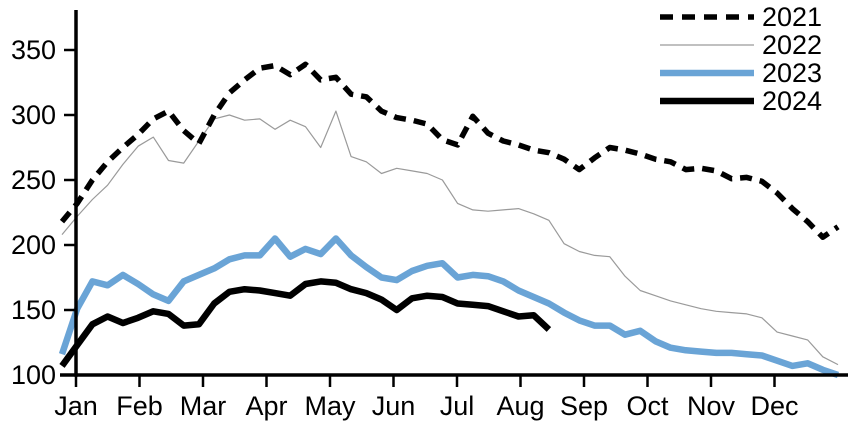  What do you see at coordinates (305, 323) in the screenshot?
I see `series-line-2024` at bounding box center [305, 323].